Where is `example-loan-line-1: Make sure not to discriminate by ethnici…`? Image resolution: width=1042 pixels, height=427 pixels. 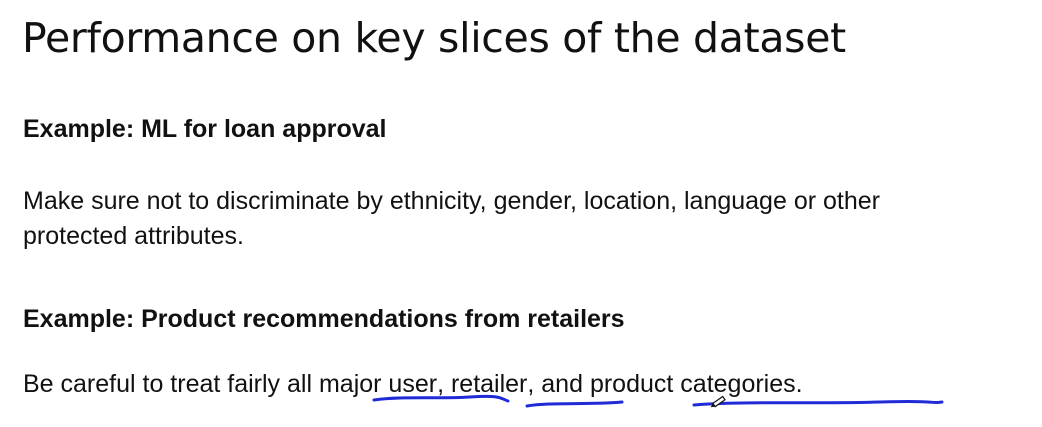
example-loan-line-1: Make sure not to discriminate by ethnici… is located at coordinates (451, 201).